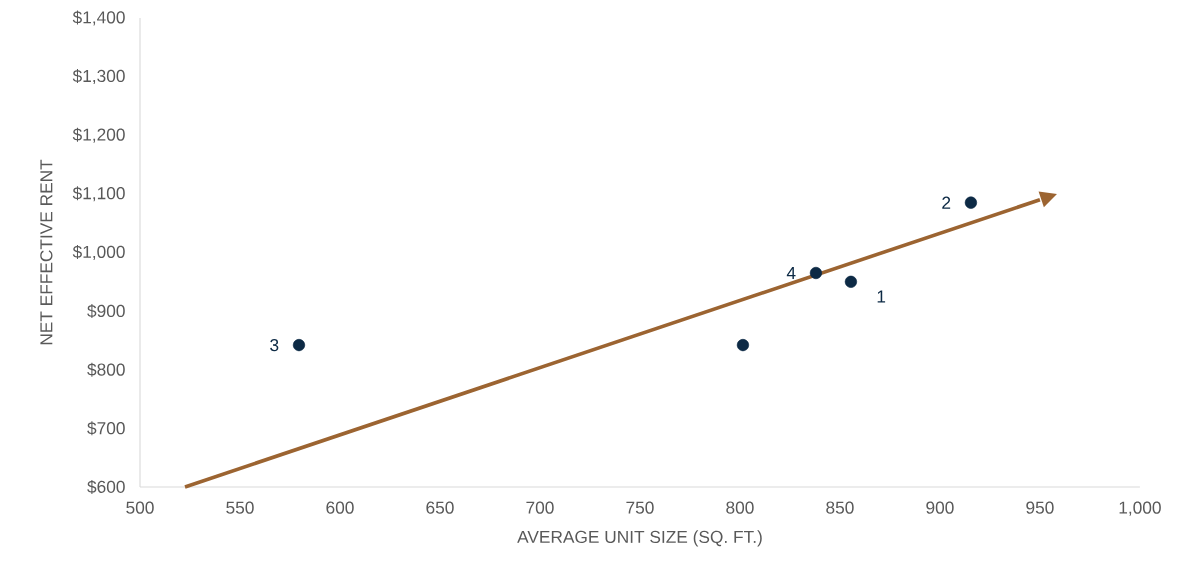 The image size is (1181, 564). Describe the element at coordinates (946, 202) in the screenshot. I see `annotation: 2` at that location.